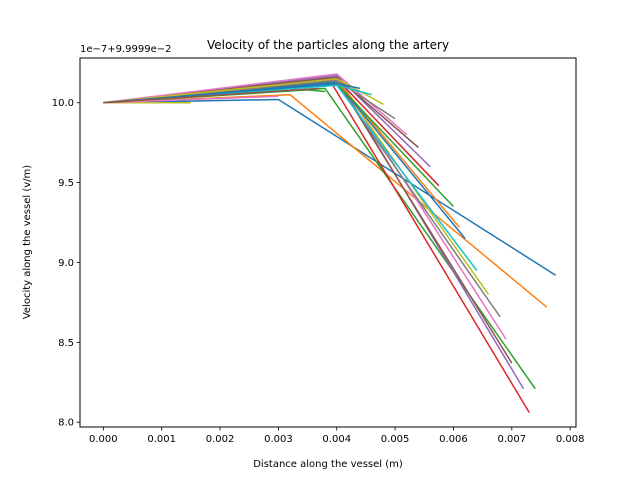 Image resolution: width=640 pixels, height=480 pixels. What do you see at coordinates (328, 464) in the screenshot?
I see `x-axis-label: Distance along the vessel (m)` at bounding box center [328, 464].